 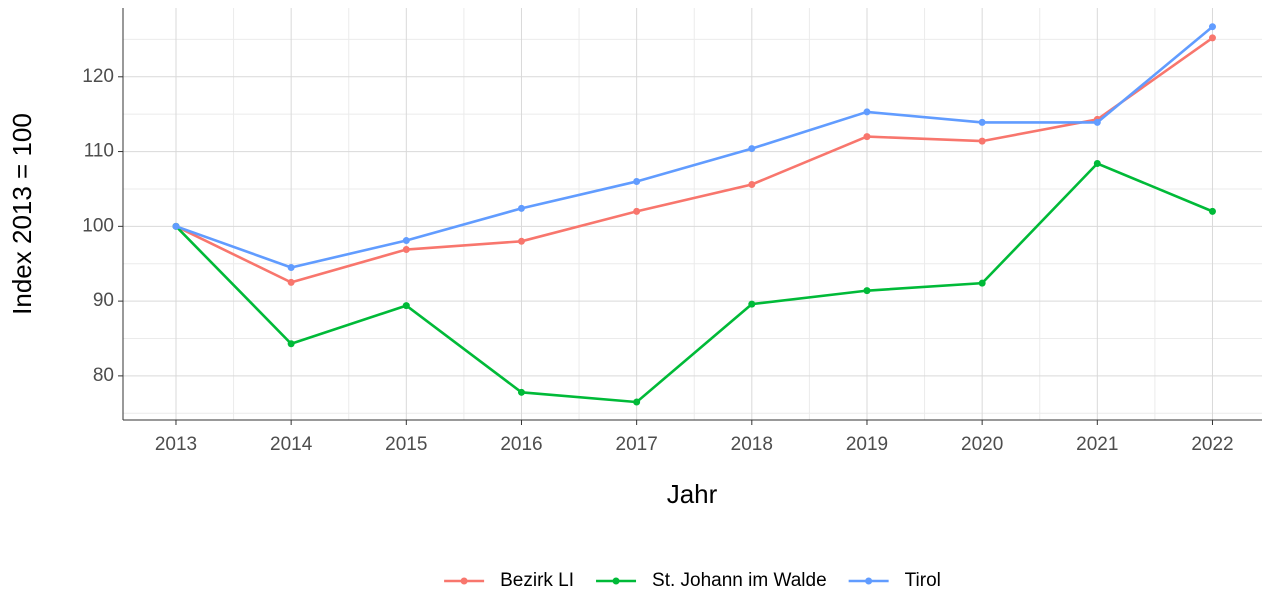 I want to click on x-tick-label: 2018, so click(x=752, y=444).